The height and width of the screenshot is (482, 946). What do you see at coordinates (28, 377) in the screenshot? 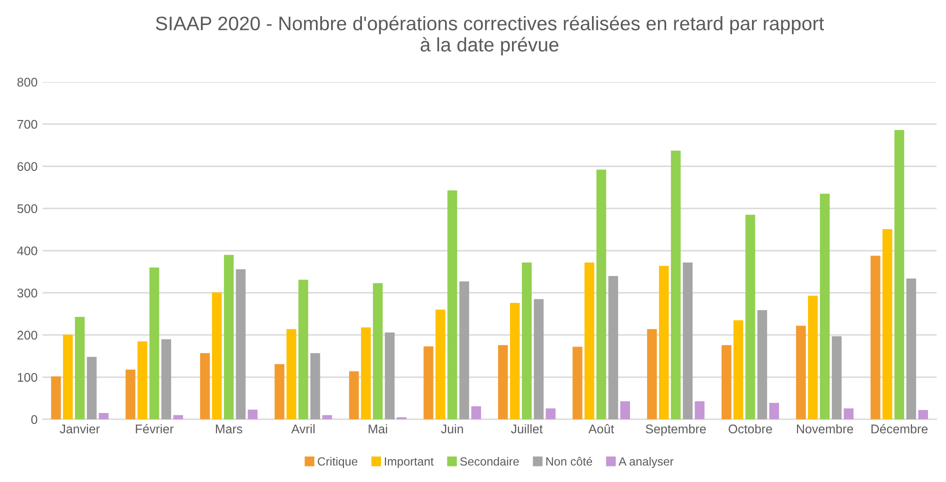
I see `y-tick-label: 100` at bounding box center [28, 377].